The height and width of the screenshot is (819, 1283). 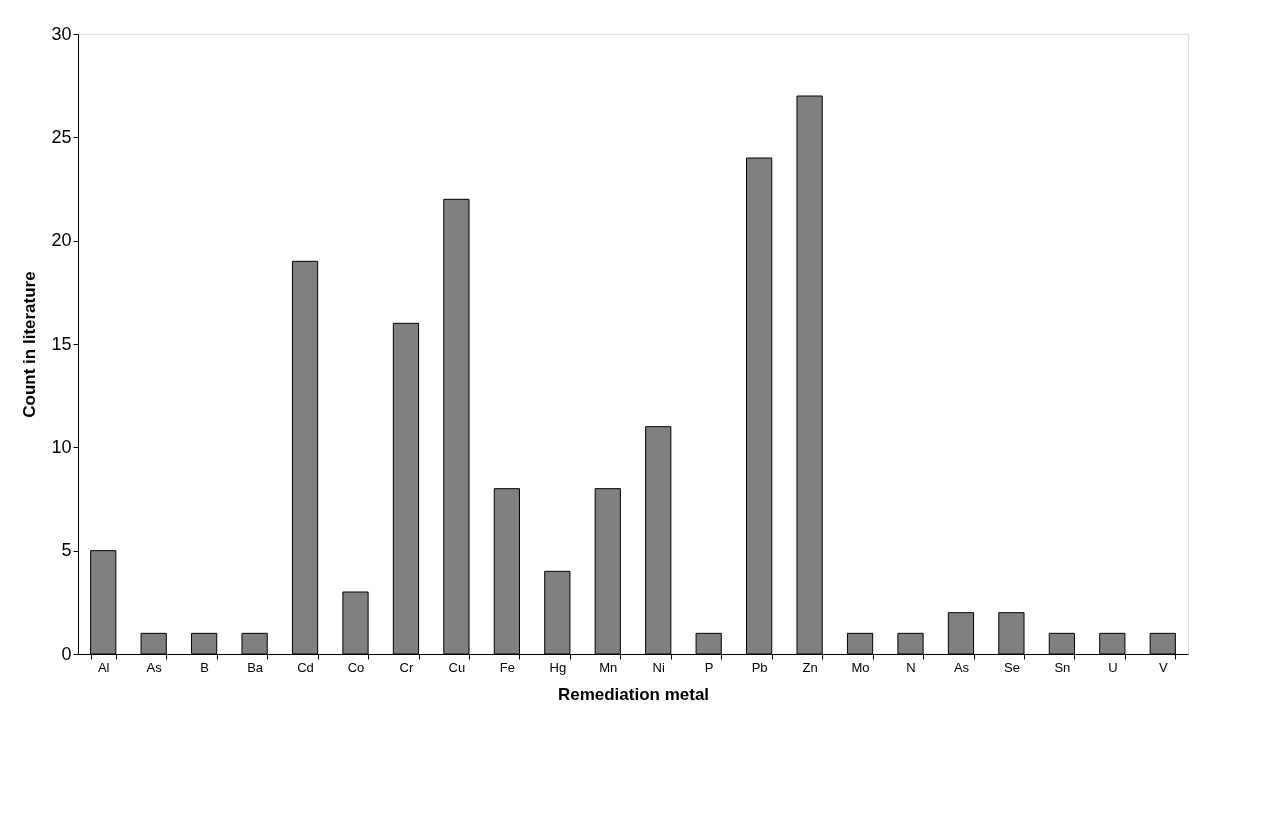 What do you see at coordinates (61, 136) in the screenshot?
I see `y-tick-label: 25` at bounding box center [61, 136].